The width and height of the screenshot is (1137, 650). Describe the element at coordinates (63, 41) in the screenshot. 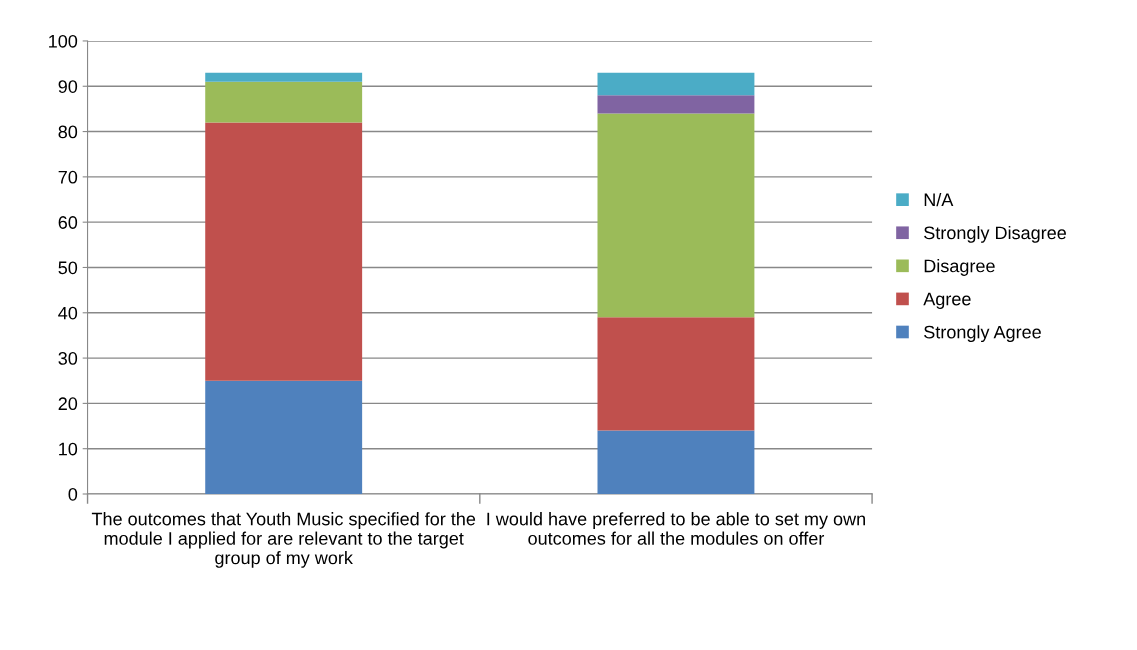

I see `y-tick-label: 100` at that location.